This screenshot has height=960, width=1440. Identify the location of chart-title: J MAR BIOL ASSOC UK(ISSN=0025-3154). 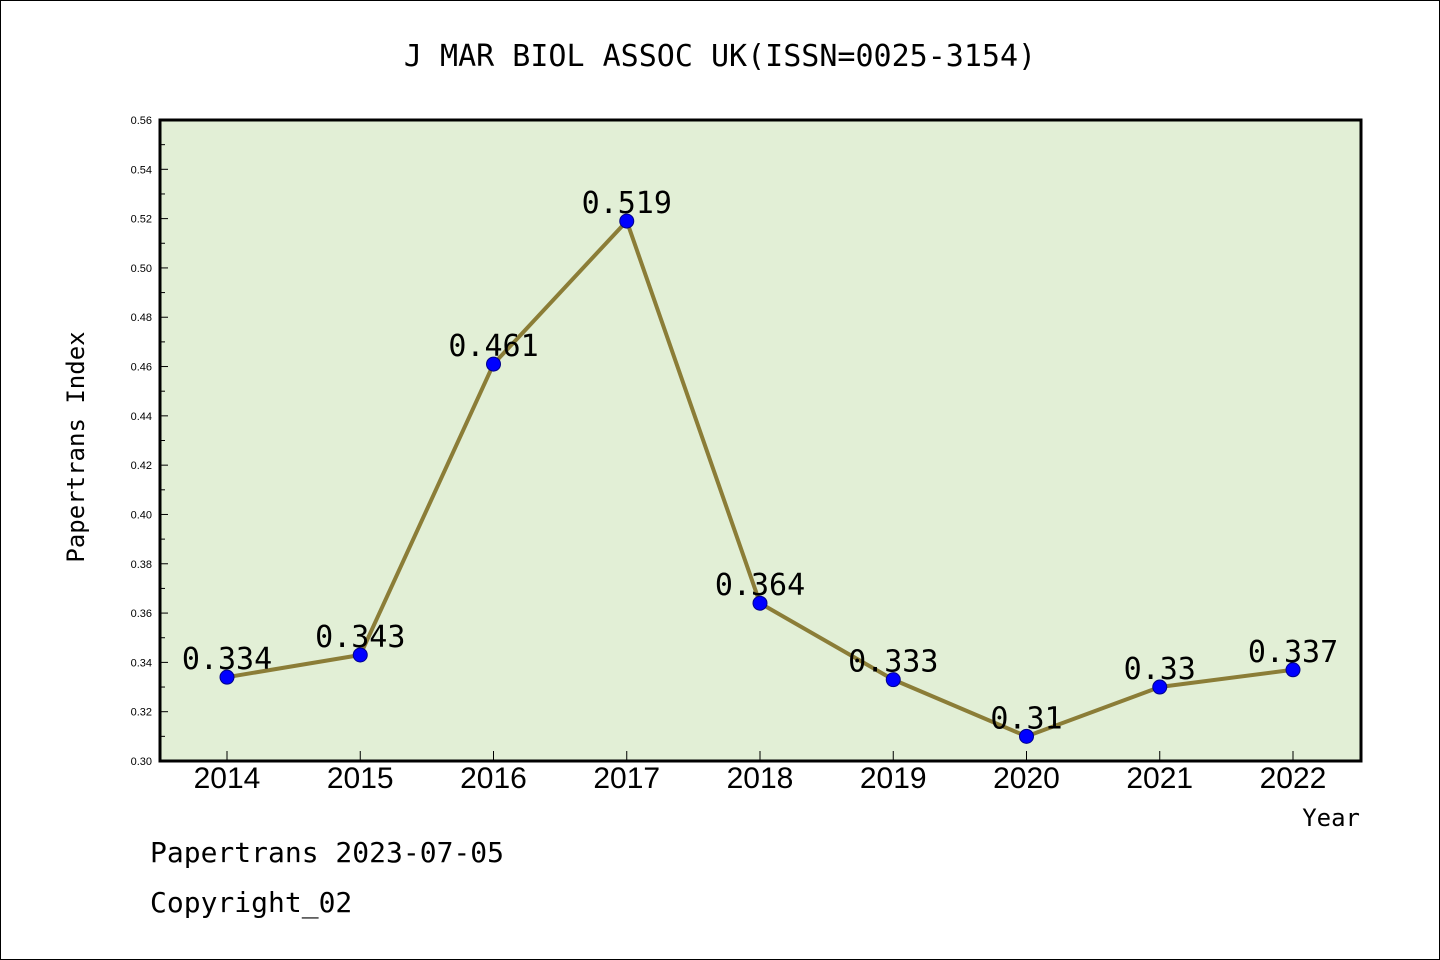
(720, 56).